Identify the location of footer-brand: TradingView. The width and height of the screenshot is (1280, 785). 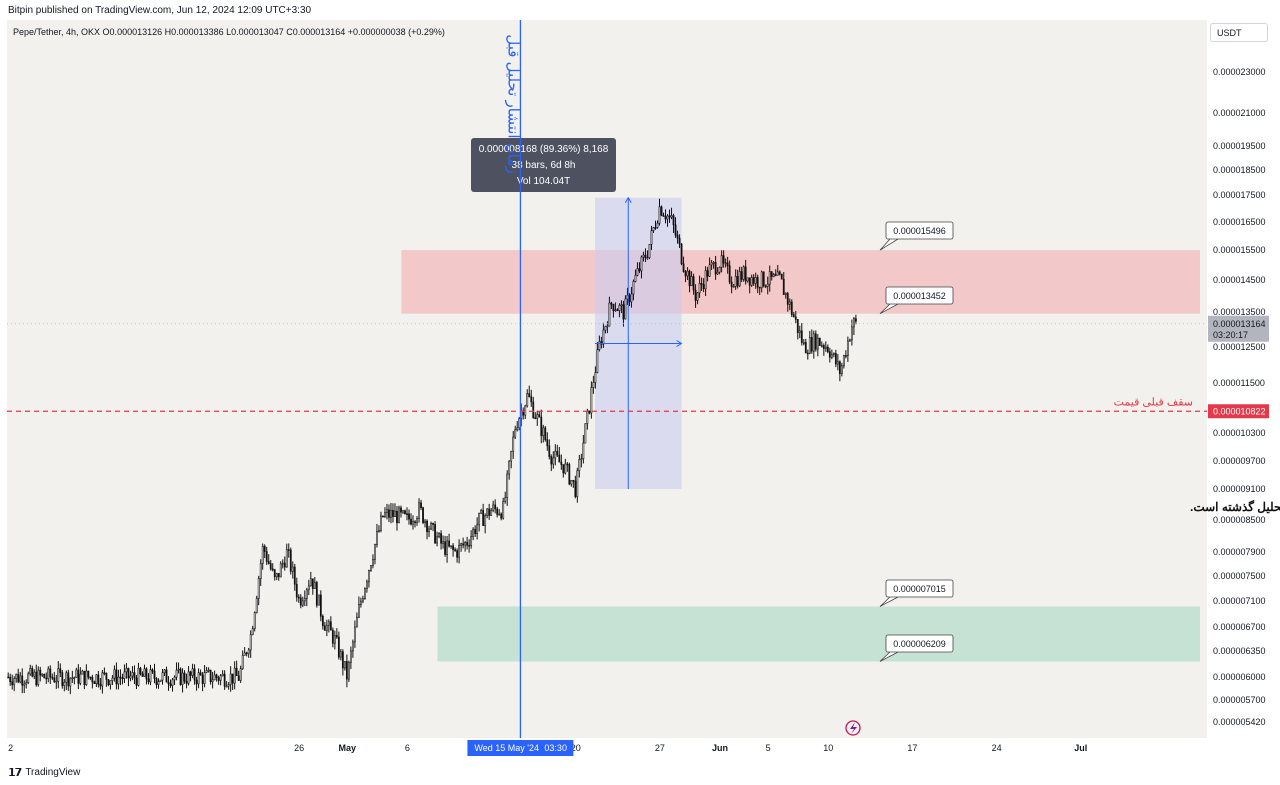
(53, 772).